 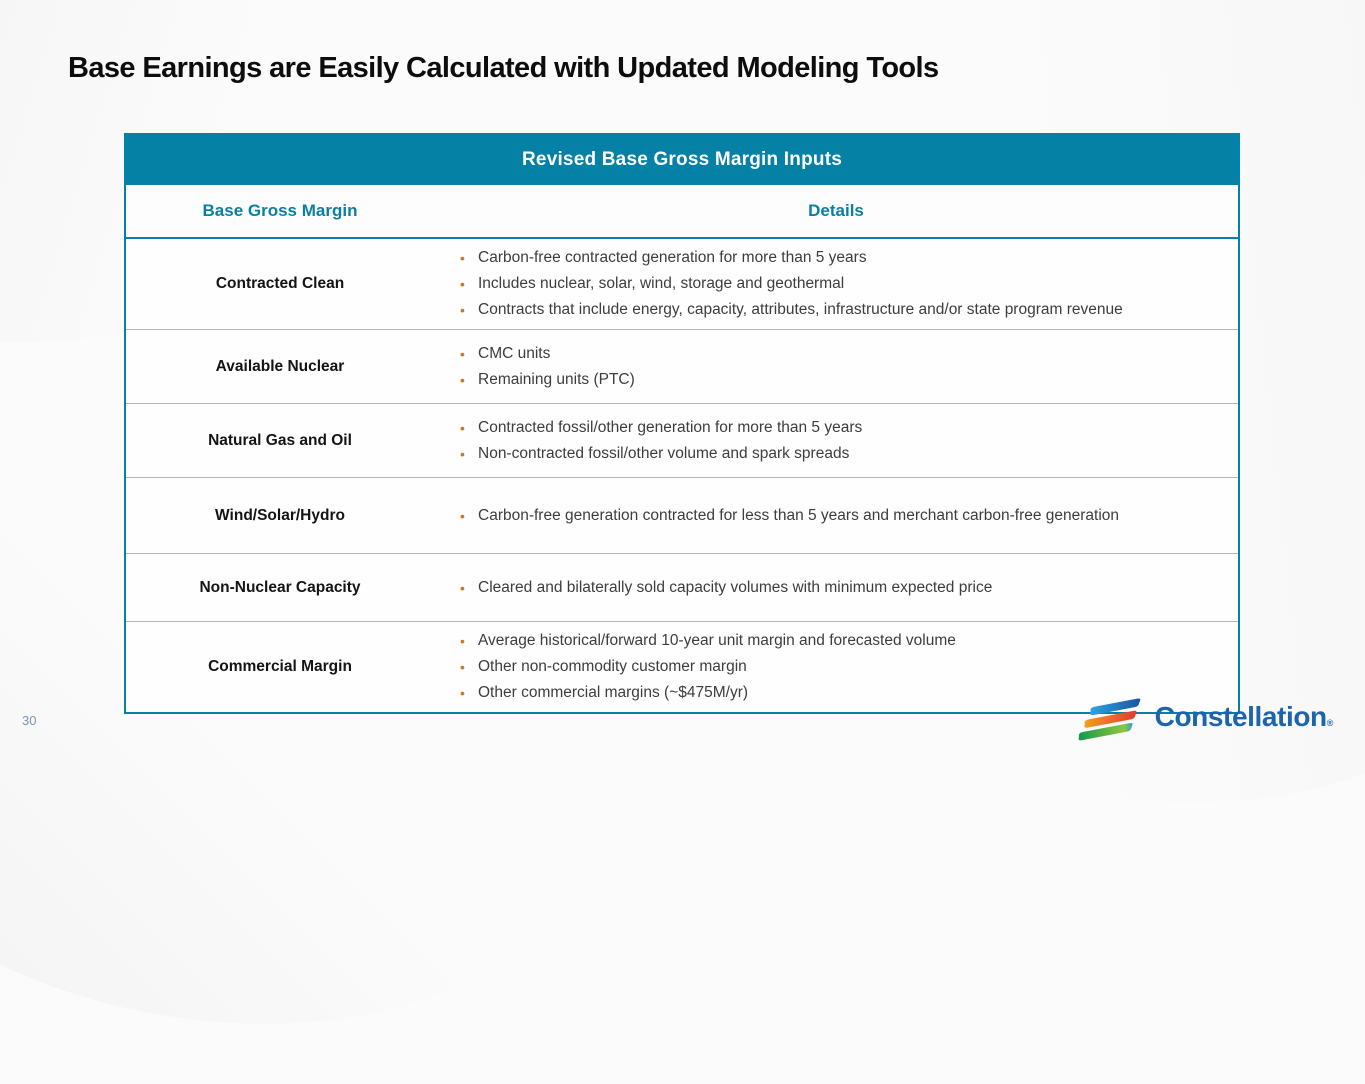 What do you see at coordinates (841, 667) in the screenshot?
I see `detail-item: Other non-commodity customer margin` at bounding box center [841, 667].